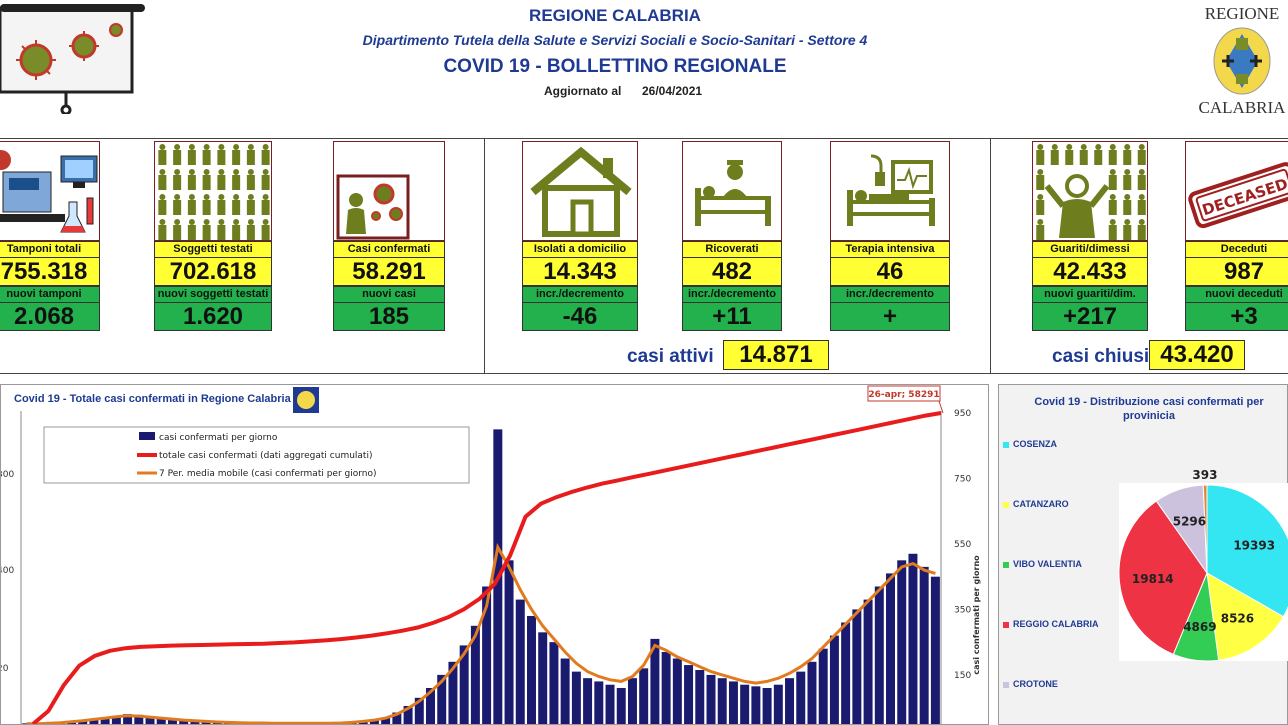  I want to click on pie-legend-item: CROTONE, so click(1030, 684).